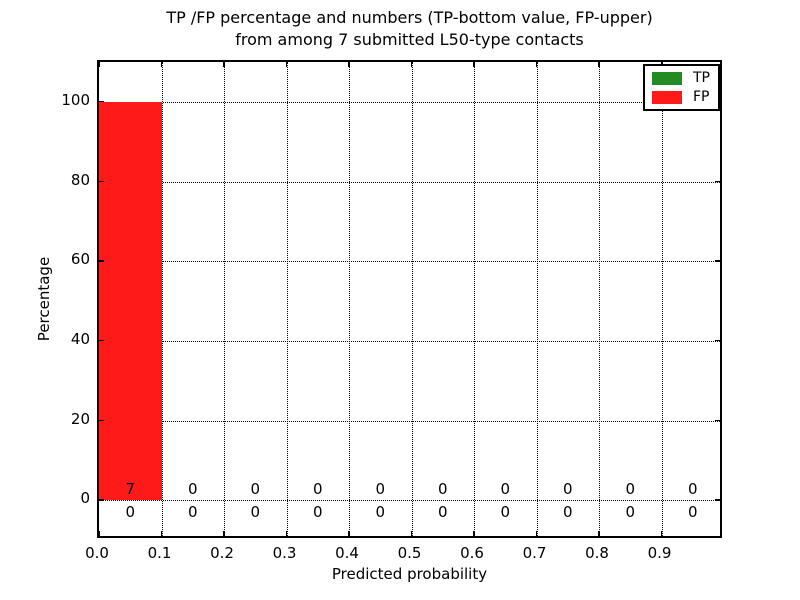 This screenshot has width=800, height=600. I want to click on x-axis-label: Predicted probability, so click(409, 574).